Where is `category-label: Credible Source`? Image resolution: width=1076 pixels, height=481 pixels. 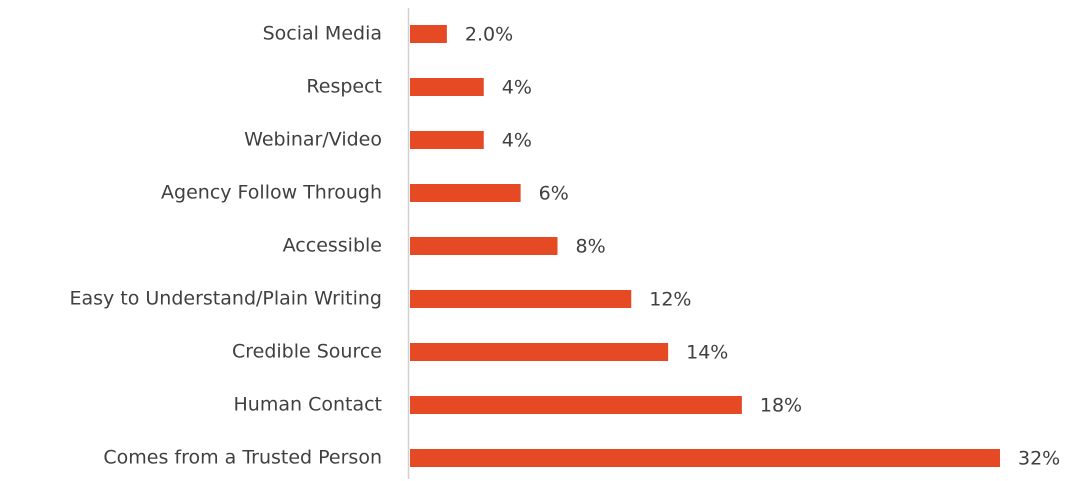
category-label: Credible Source is located at coordinates (307, 352).